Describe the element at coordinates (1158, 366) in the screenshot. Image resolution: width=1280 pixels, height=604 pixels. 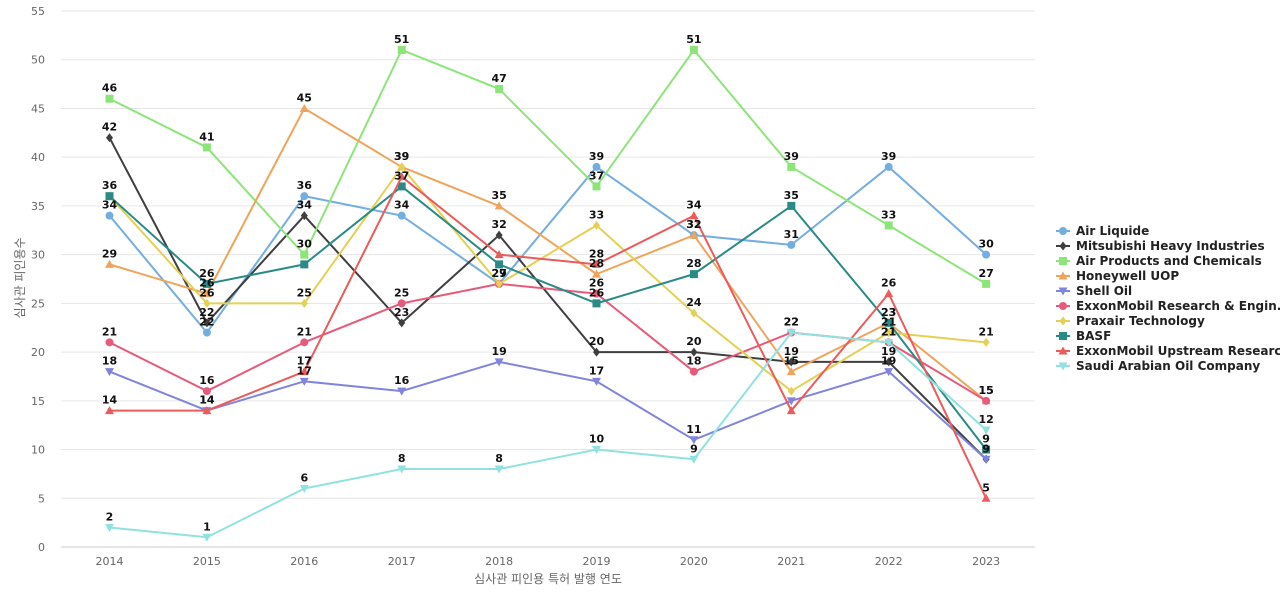
I see `legend-item: Saudi Arabian Oil Company` at that location.